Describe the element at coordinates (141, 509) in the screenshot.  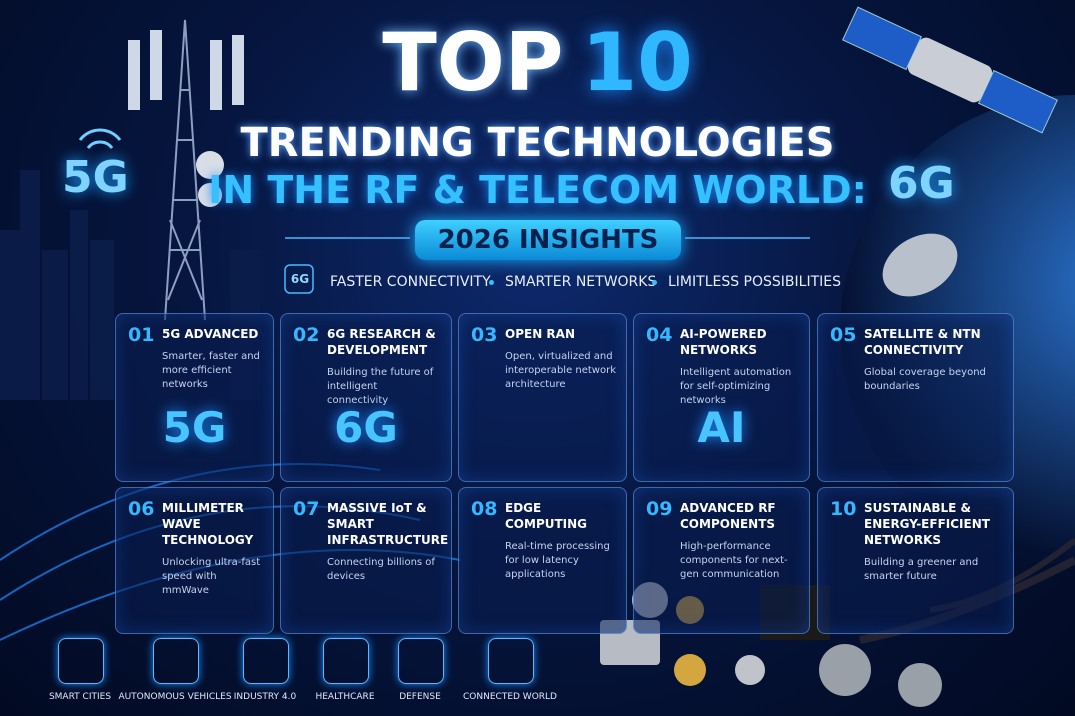
I see `card-number: 06` at that location.